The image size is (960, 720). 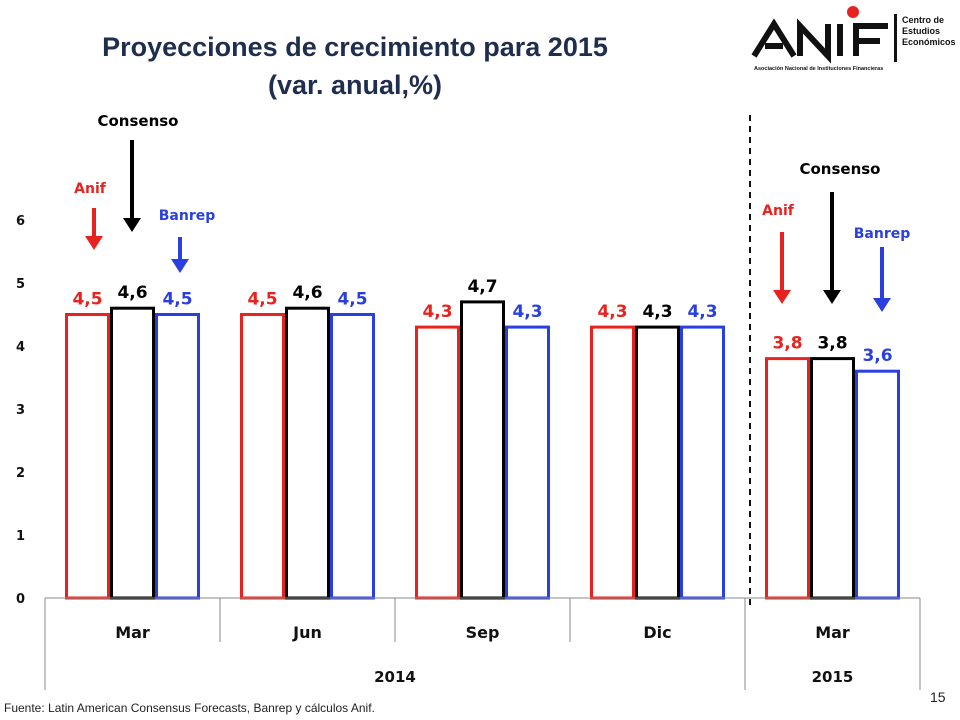 I want to click on data-label-consenso-1: 4,6, so click(x=132, y=293).